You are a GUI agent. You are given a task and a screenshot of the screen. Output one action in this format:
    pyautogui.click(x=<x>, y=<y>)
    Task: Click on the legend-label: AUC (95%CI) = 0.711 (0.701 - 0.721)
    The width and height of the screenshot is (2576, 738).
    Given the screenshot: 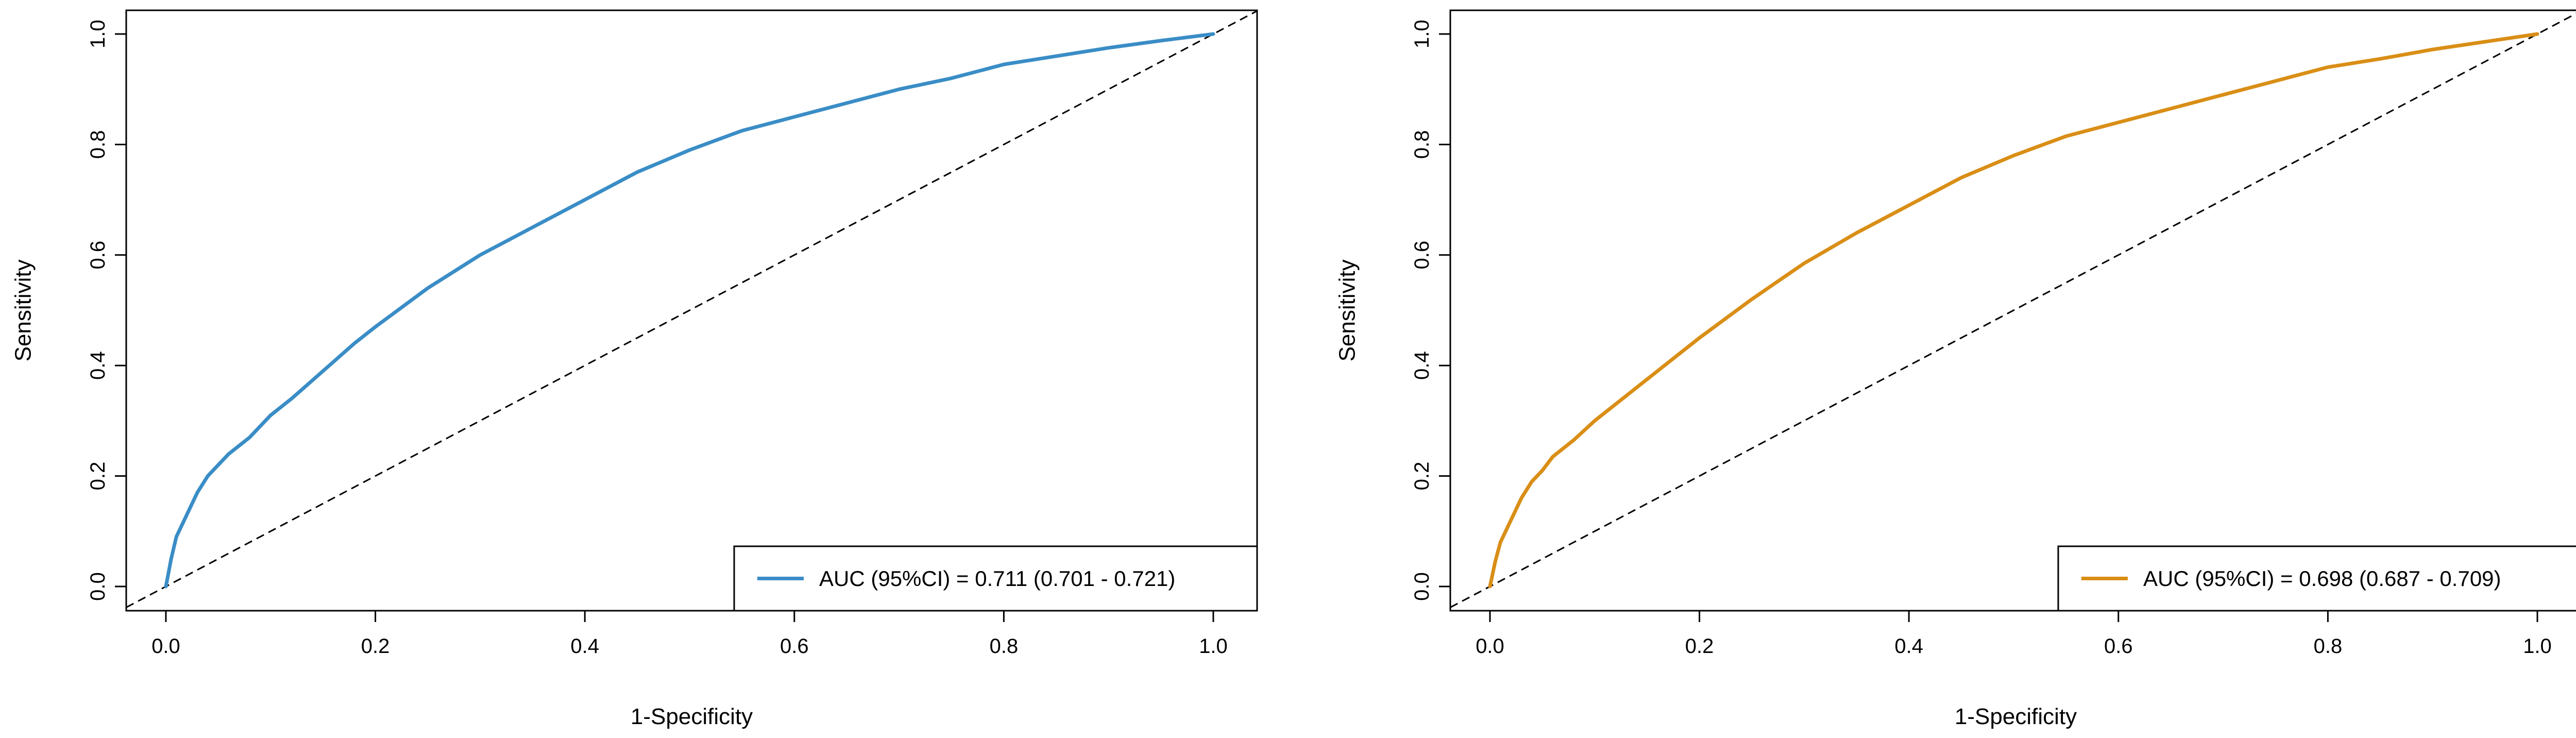 What is the action you would take?
    pyautogui.click(x=997, y=578)
    